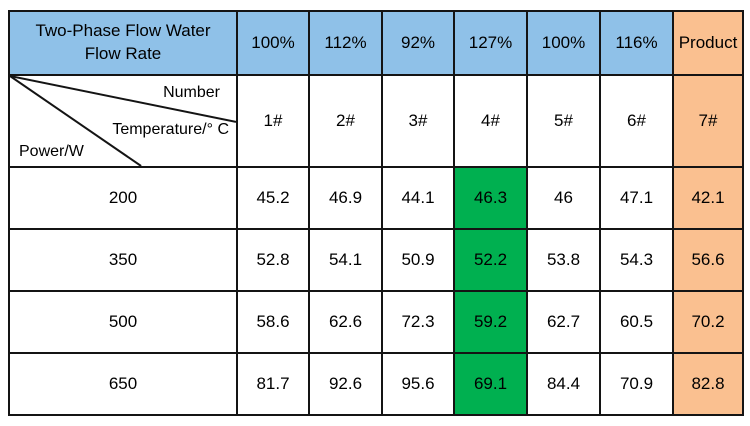  What do you see at coordinates (51, 151) in the screenshot?
I see `corner-label-power: Power/W` at bounding box center [51, 151].